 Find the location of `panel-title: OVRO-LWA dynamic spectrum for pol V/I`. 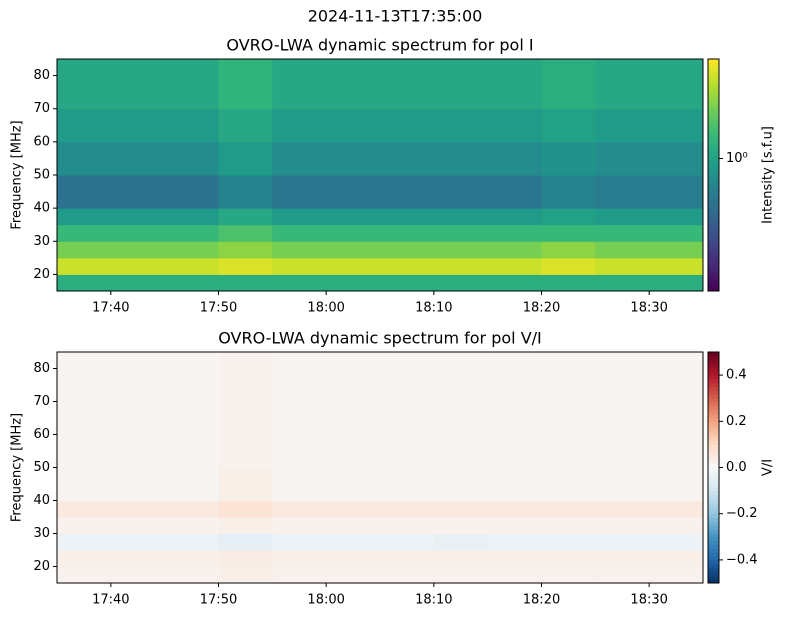

panel-title: OVRO-LWA dynamic spectrum for pol V/I is located at coordinates (380, 338).